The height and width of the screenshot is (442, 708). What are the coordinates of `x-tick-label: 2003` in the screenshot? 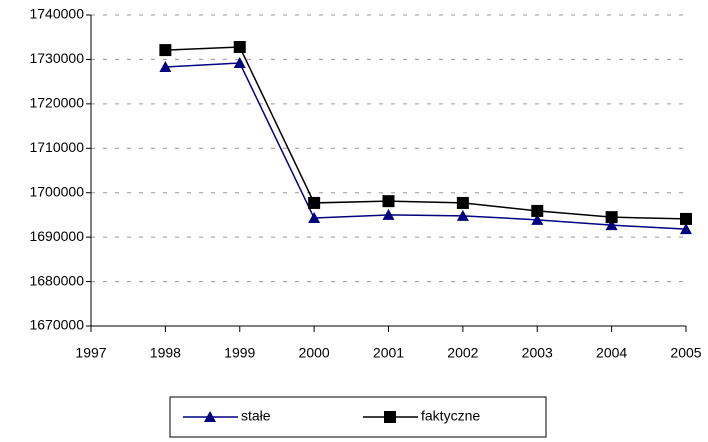 It's located at (537, 353).